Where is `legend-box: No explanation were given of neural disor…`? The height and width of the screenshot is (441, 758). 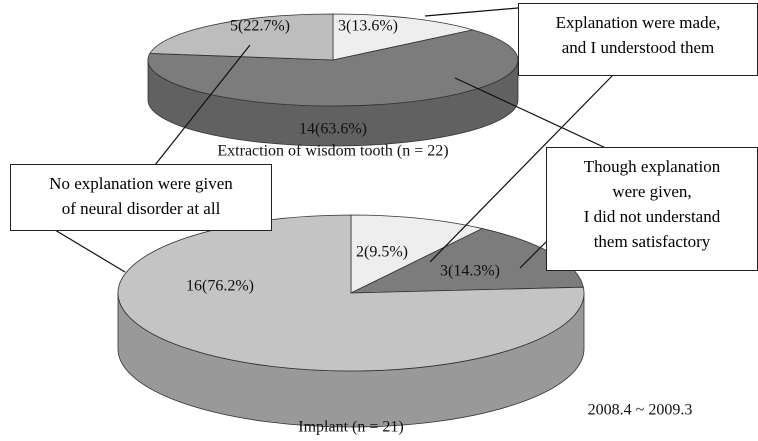 legend-box: No explanation were given of neural disor… is located at coordinates (141, 197).